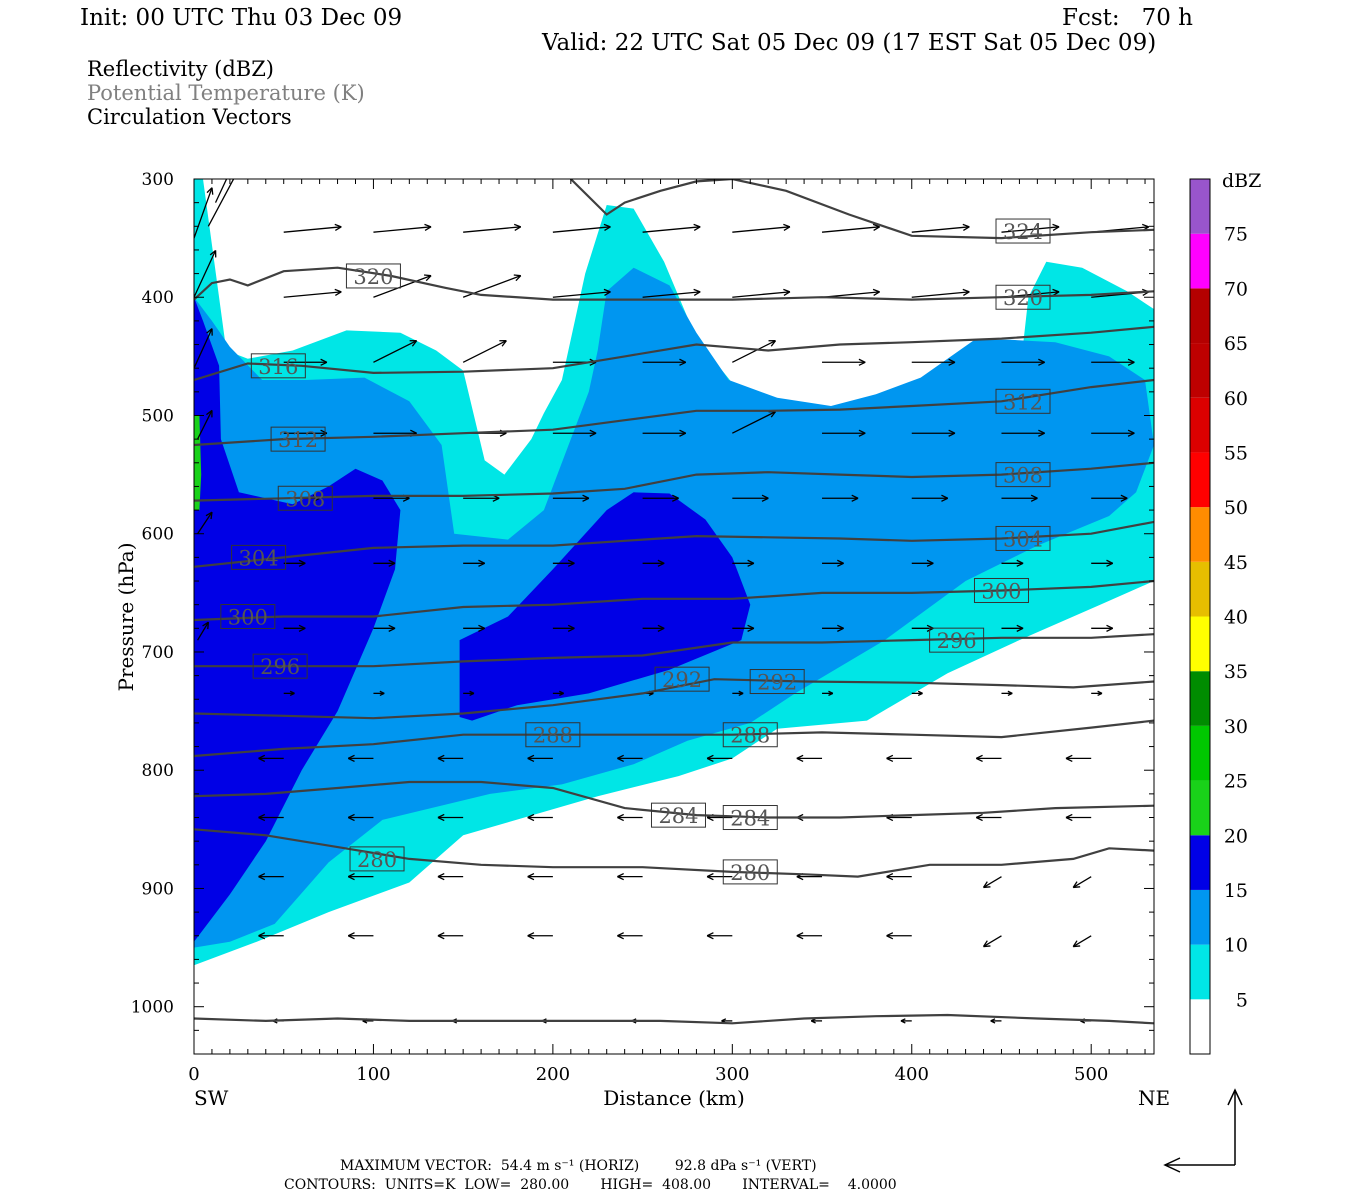 This screenshot has width=1350, height=1200. What do you see at coordinates (1236, 344) in the screenshot?
I see `colorbar-level-label: 65` at bounding box center [1236, 344].